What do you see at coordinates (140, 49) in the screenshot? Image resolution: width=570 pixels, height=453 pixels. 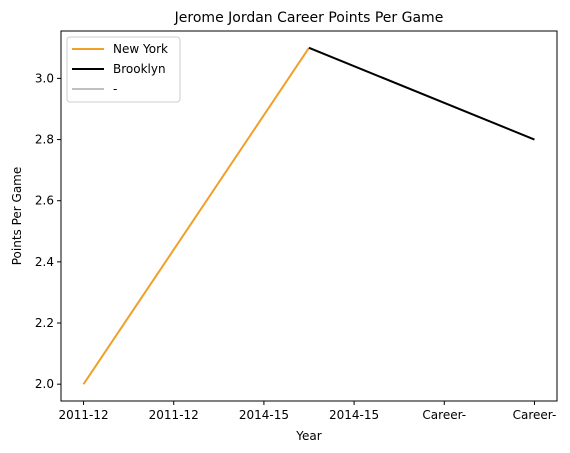 I see `legend-label-1: New York` at bounding box center [140, 49].